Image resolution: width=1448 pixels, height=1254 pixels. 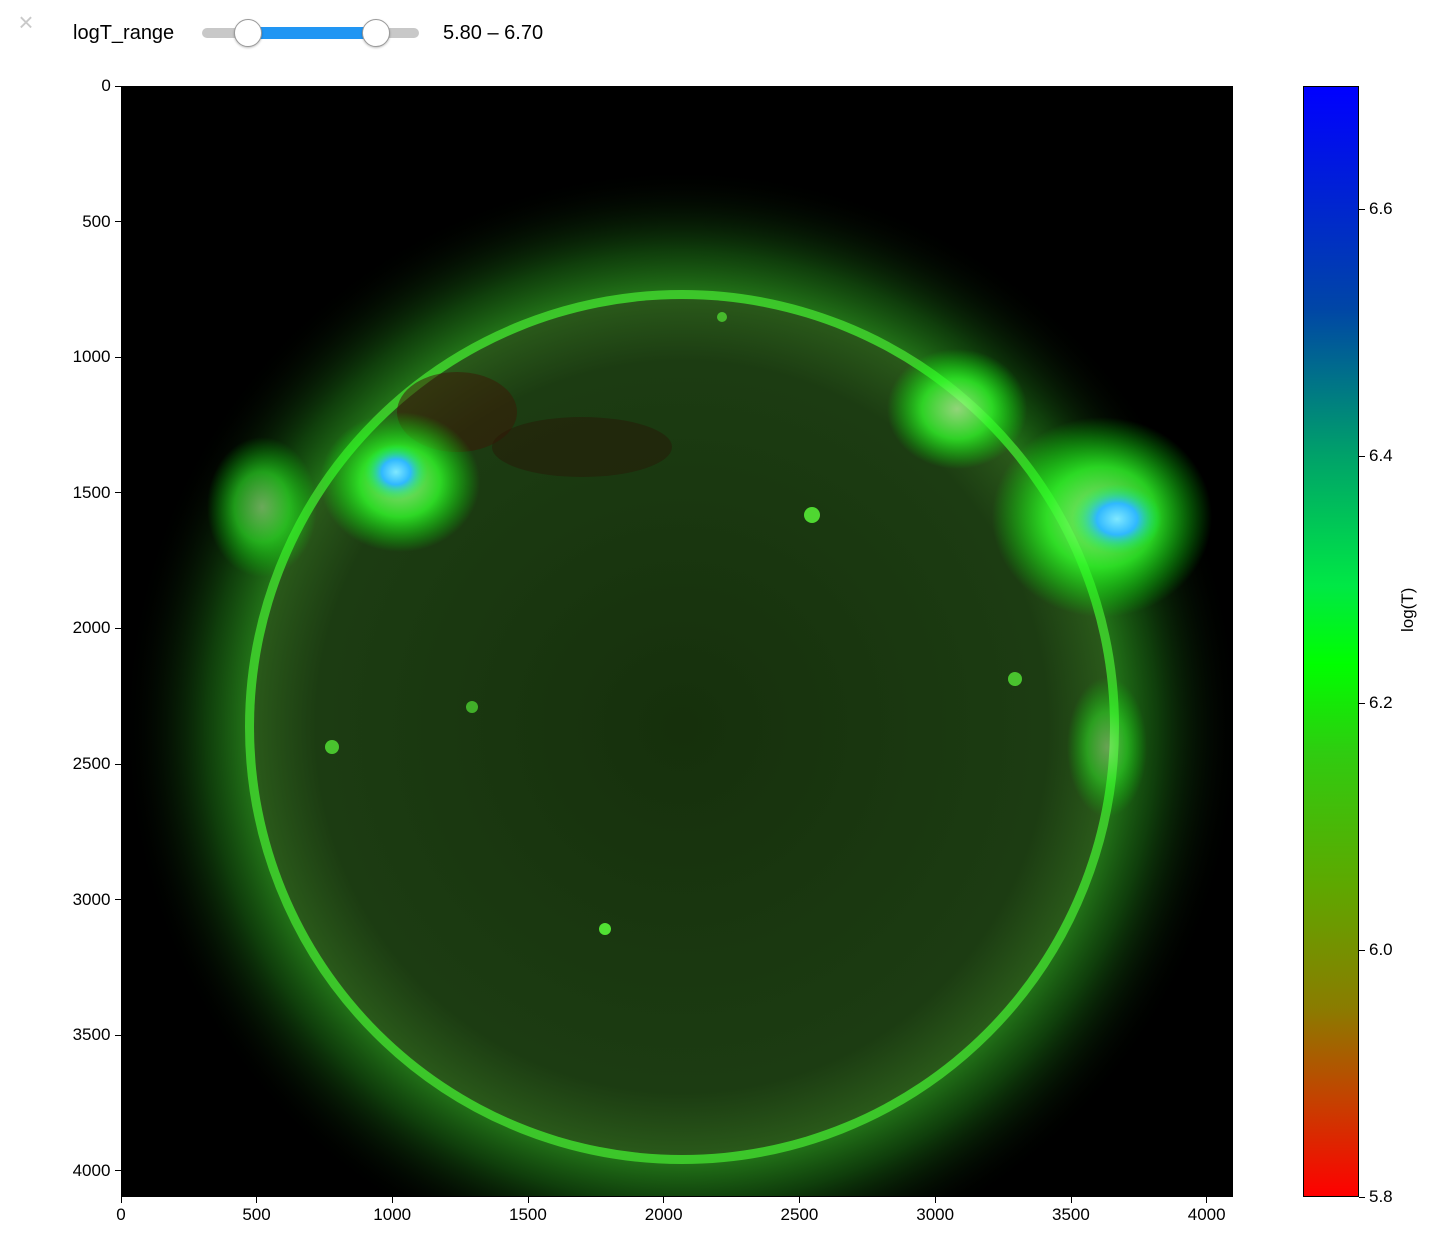 I want to click on x-tick-label: 2000, so click(x=663, y=1214).